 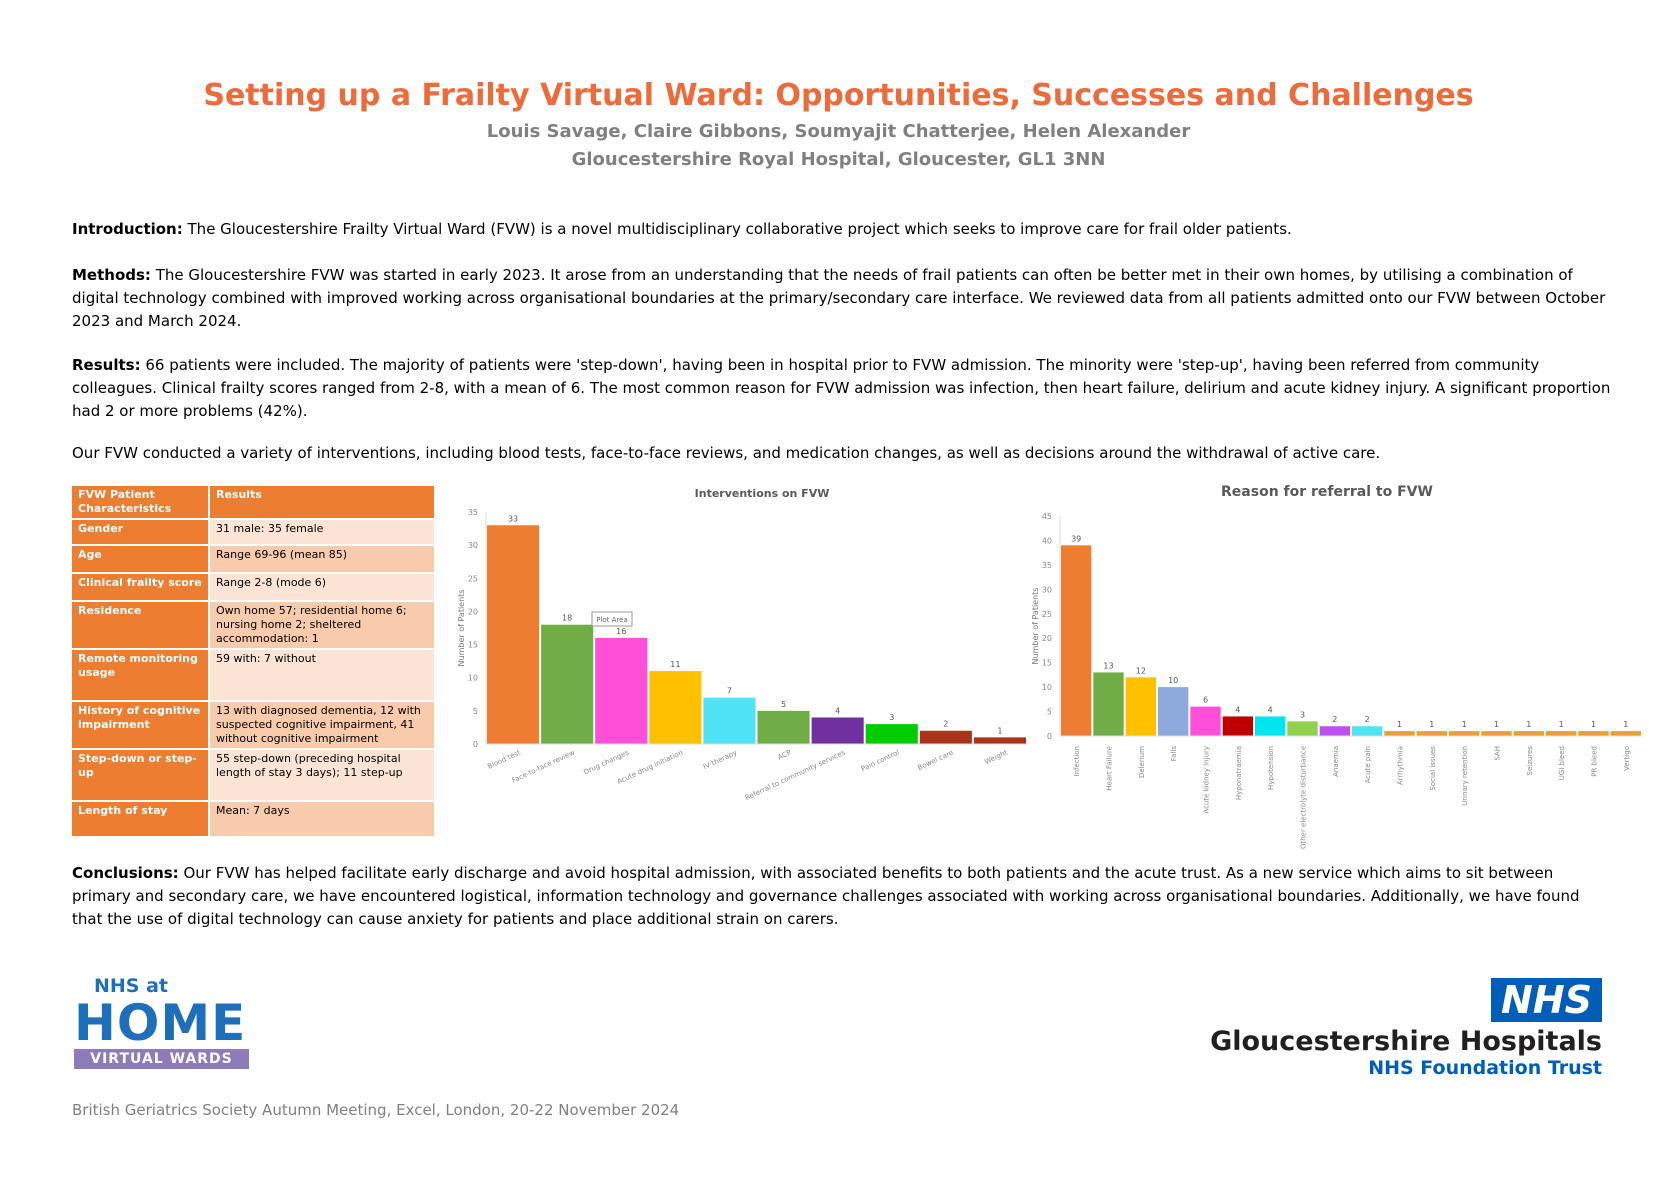 I want to click on table-row: Clinical frailty score Range 2-8 (mode 6), so click(x=253, y=587).